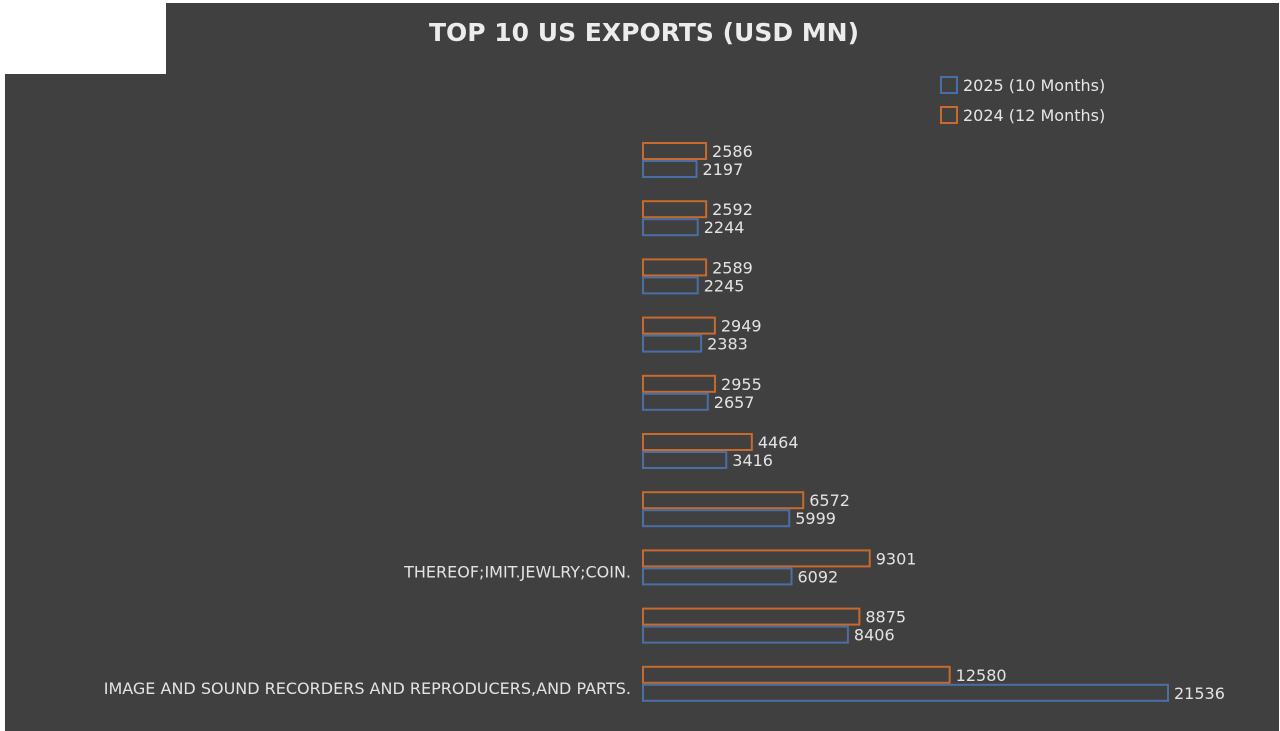  What do you see at coordinates (723, 169) in the screenshot?
I see `value-label-2025-1: 2197` at bounding box center [723, 169].